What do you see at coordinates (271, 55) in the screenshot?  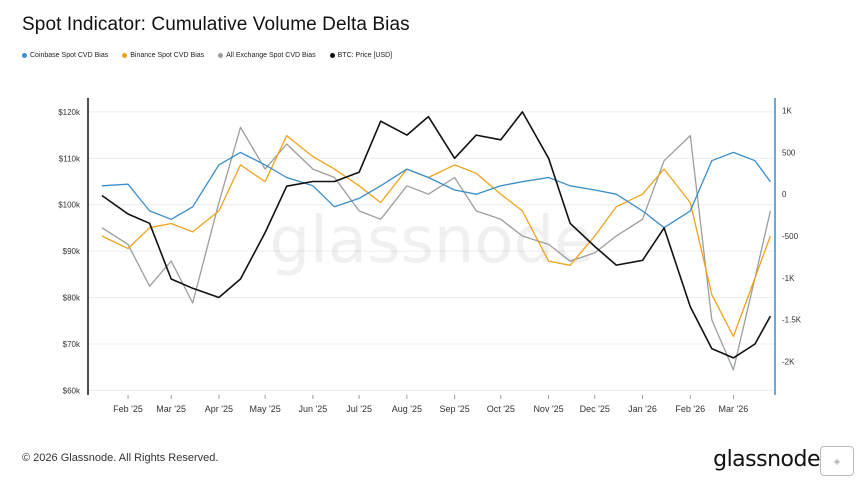 I see `legend-label-all-exchange: All Exchange Spot CVD Bias` at bounding box center [271, 55].